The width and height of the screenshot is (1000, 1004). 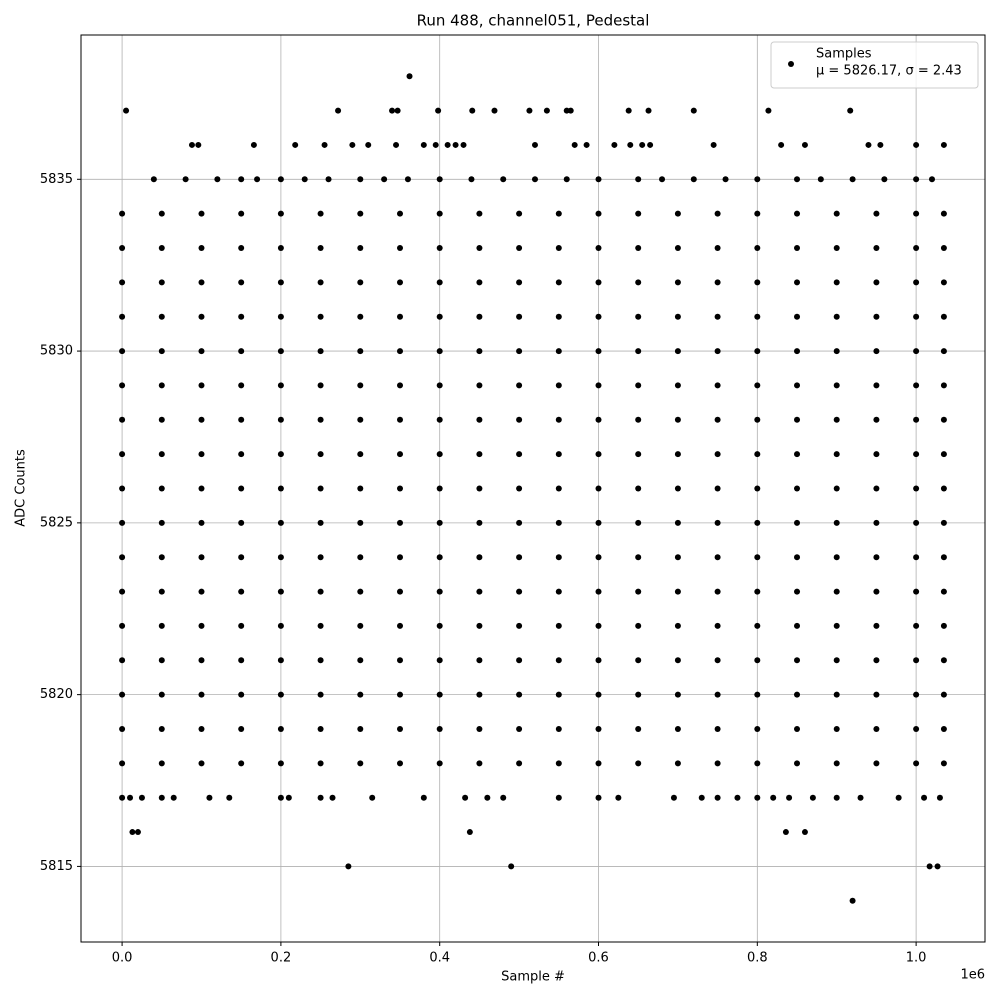 What do you see at coordinates (972, 975) in the screenshot?
I see `x-offset-label: 1e6` at bounding box center [972, 975].